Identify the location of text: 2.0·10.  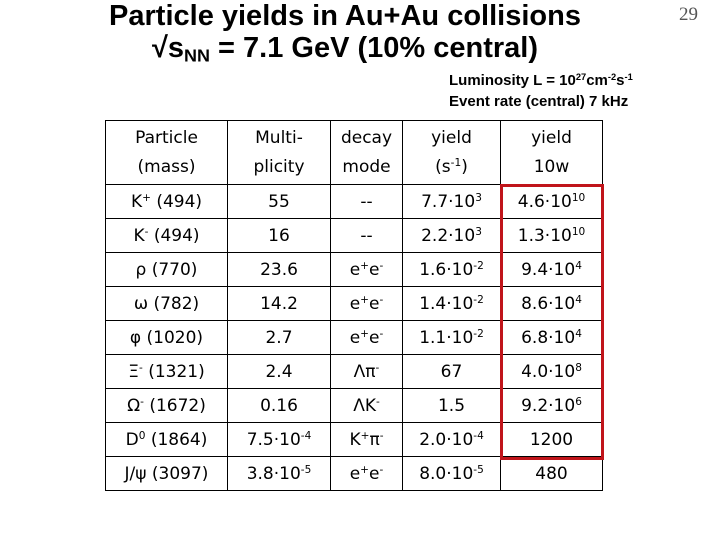
(446, 439).